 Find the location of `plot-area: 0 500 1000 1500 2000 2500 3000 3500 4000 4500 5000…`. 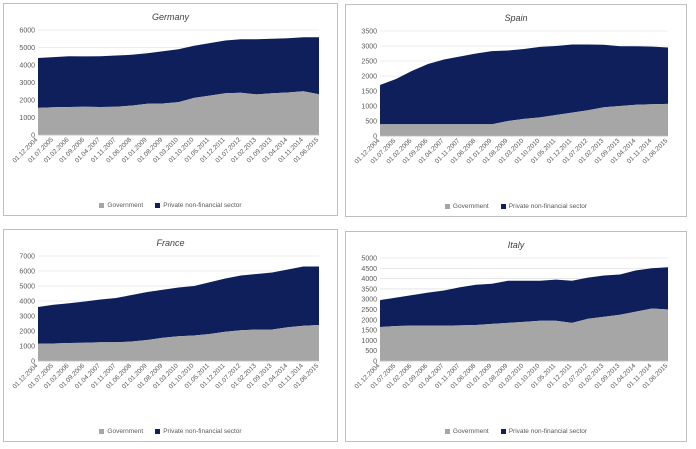

plot-area: 0 500 1000 1500 2000 2500 3000 3500 4000 4500 5000… is located at coordinates (511, 323).